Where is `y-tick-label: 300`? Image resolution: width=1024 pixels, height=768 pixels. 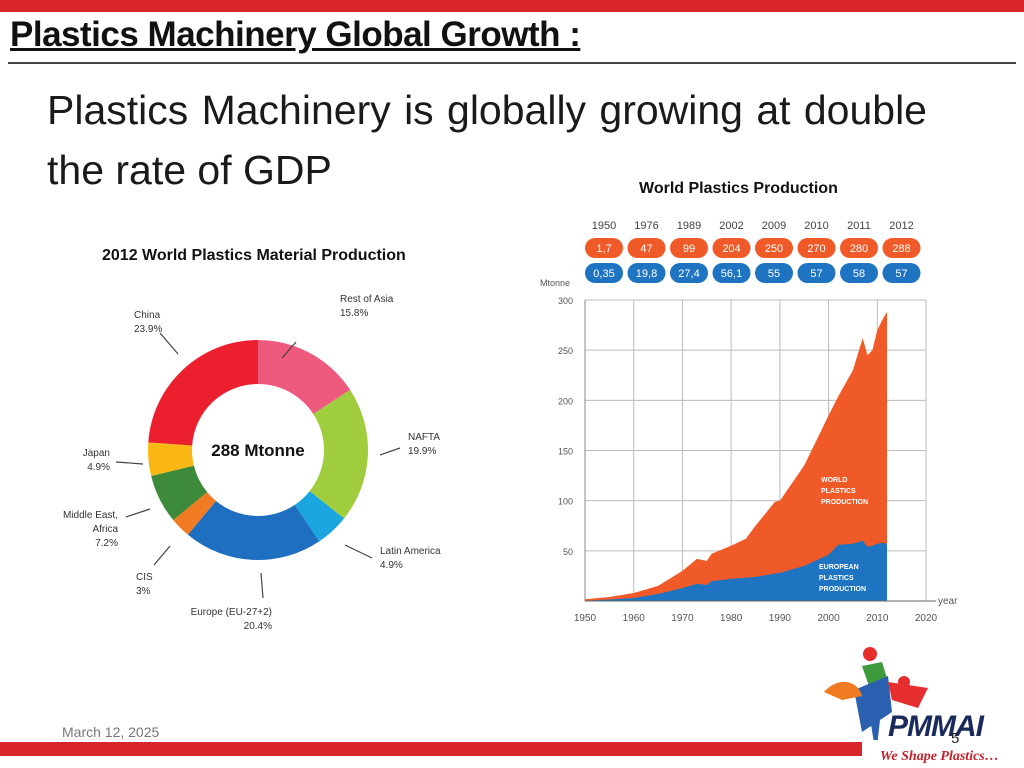 y-tick-label: 300 is located at coordinates (565, 301).